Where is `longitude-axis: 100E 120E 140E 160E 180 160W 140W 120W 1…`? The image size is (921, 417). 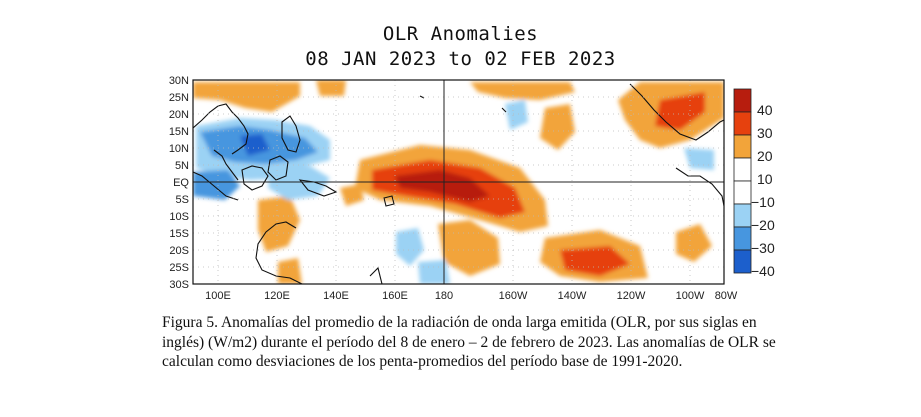
longitude-axis: 100E 120E 140E 160E 180 160W 140W 120W 1… is located at coordinates (471, 296).